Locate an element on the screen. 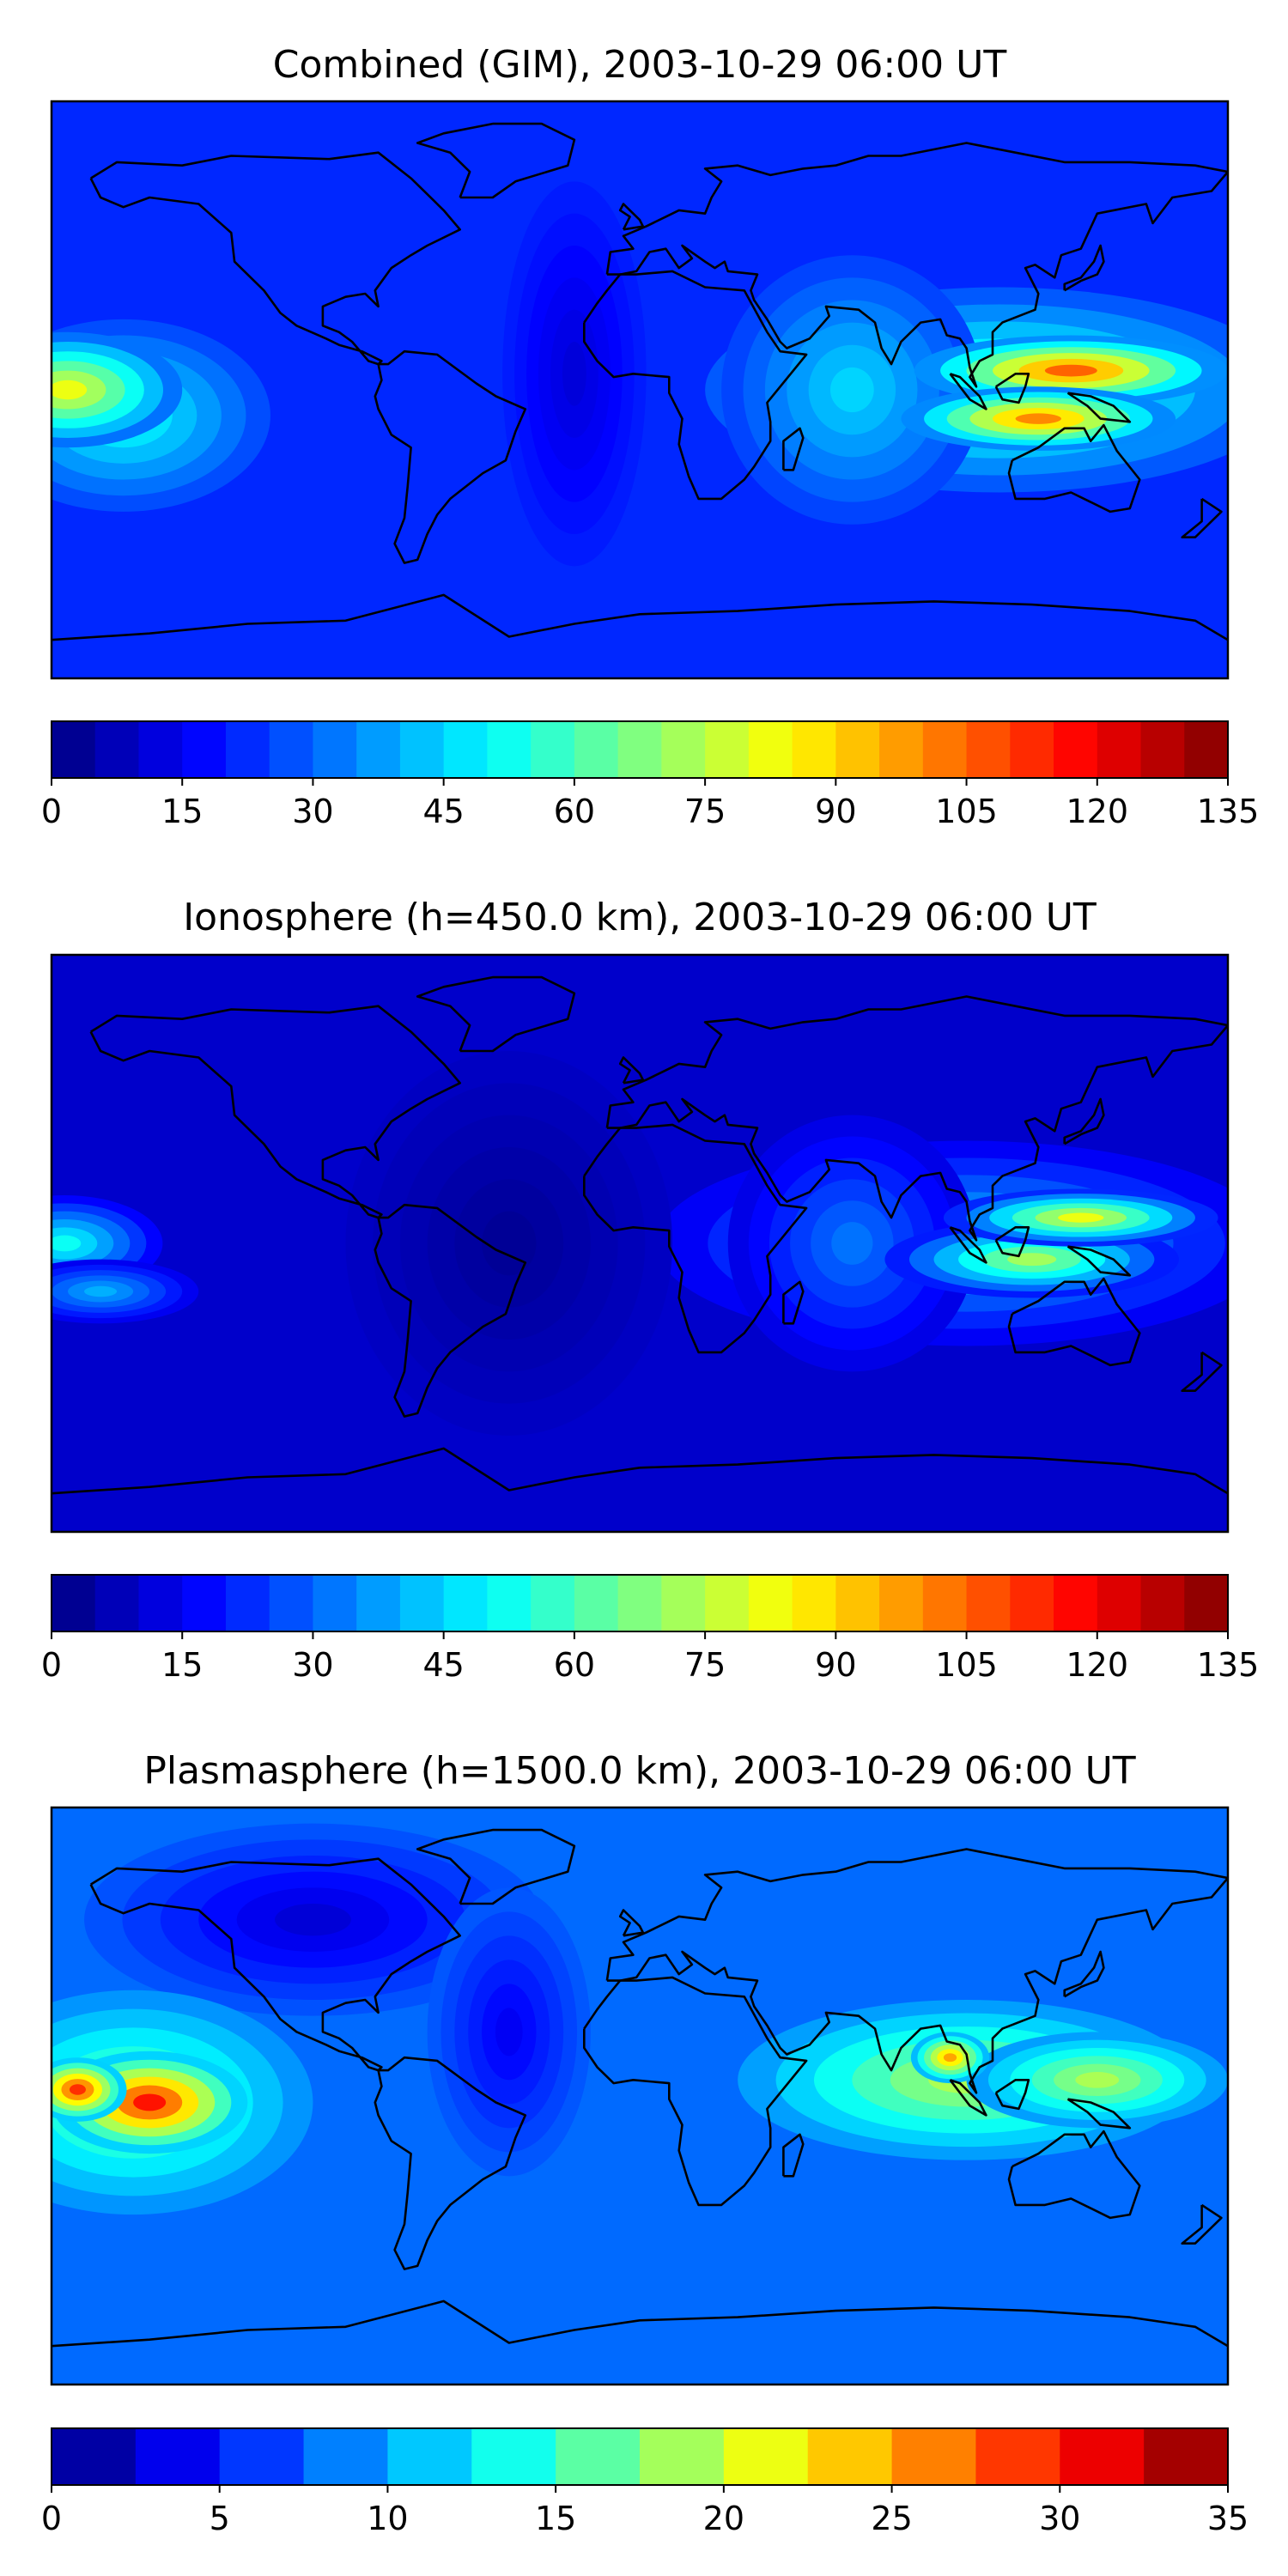 The image size is (1288, 2576). coastline-uk is located at coordinates (631, 1923).